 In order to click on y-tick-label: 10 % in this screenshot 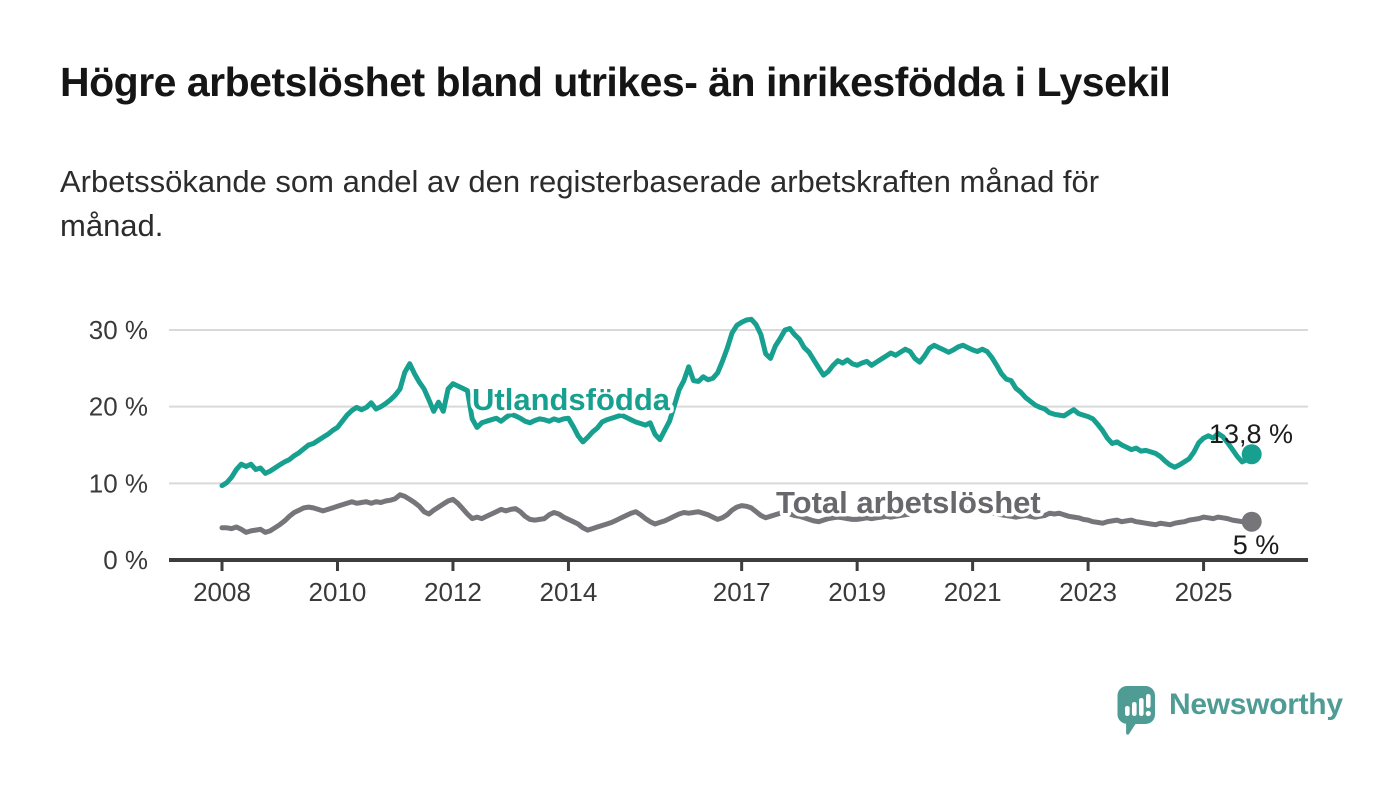, I will do `click(118, 483)`.